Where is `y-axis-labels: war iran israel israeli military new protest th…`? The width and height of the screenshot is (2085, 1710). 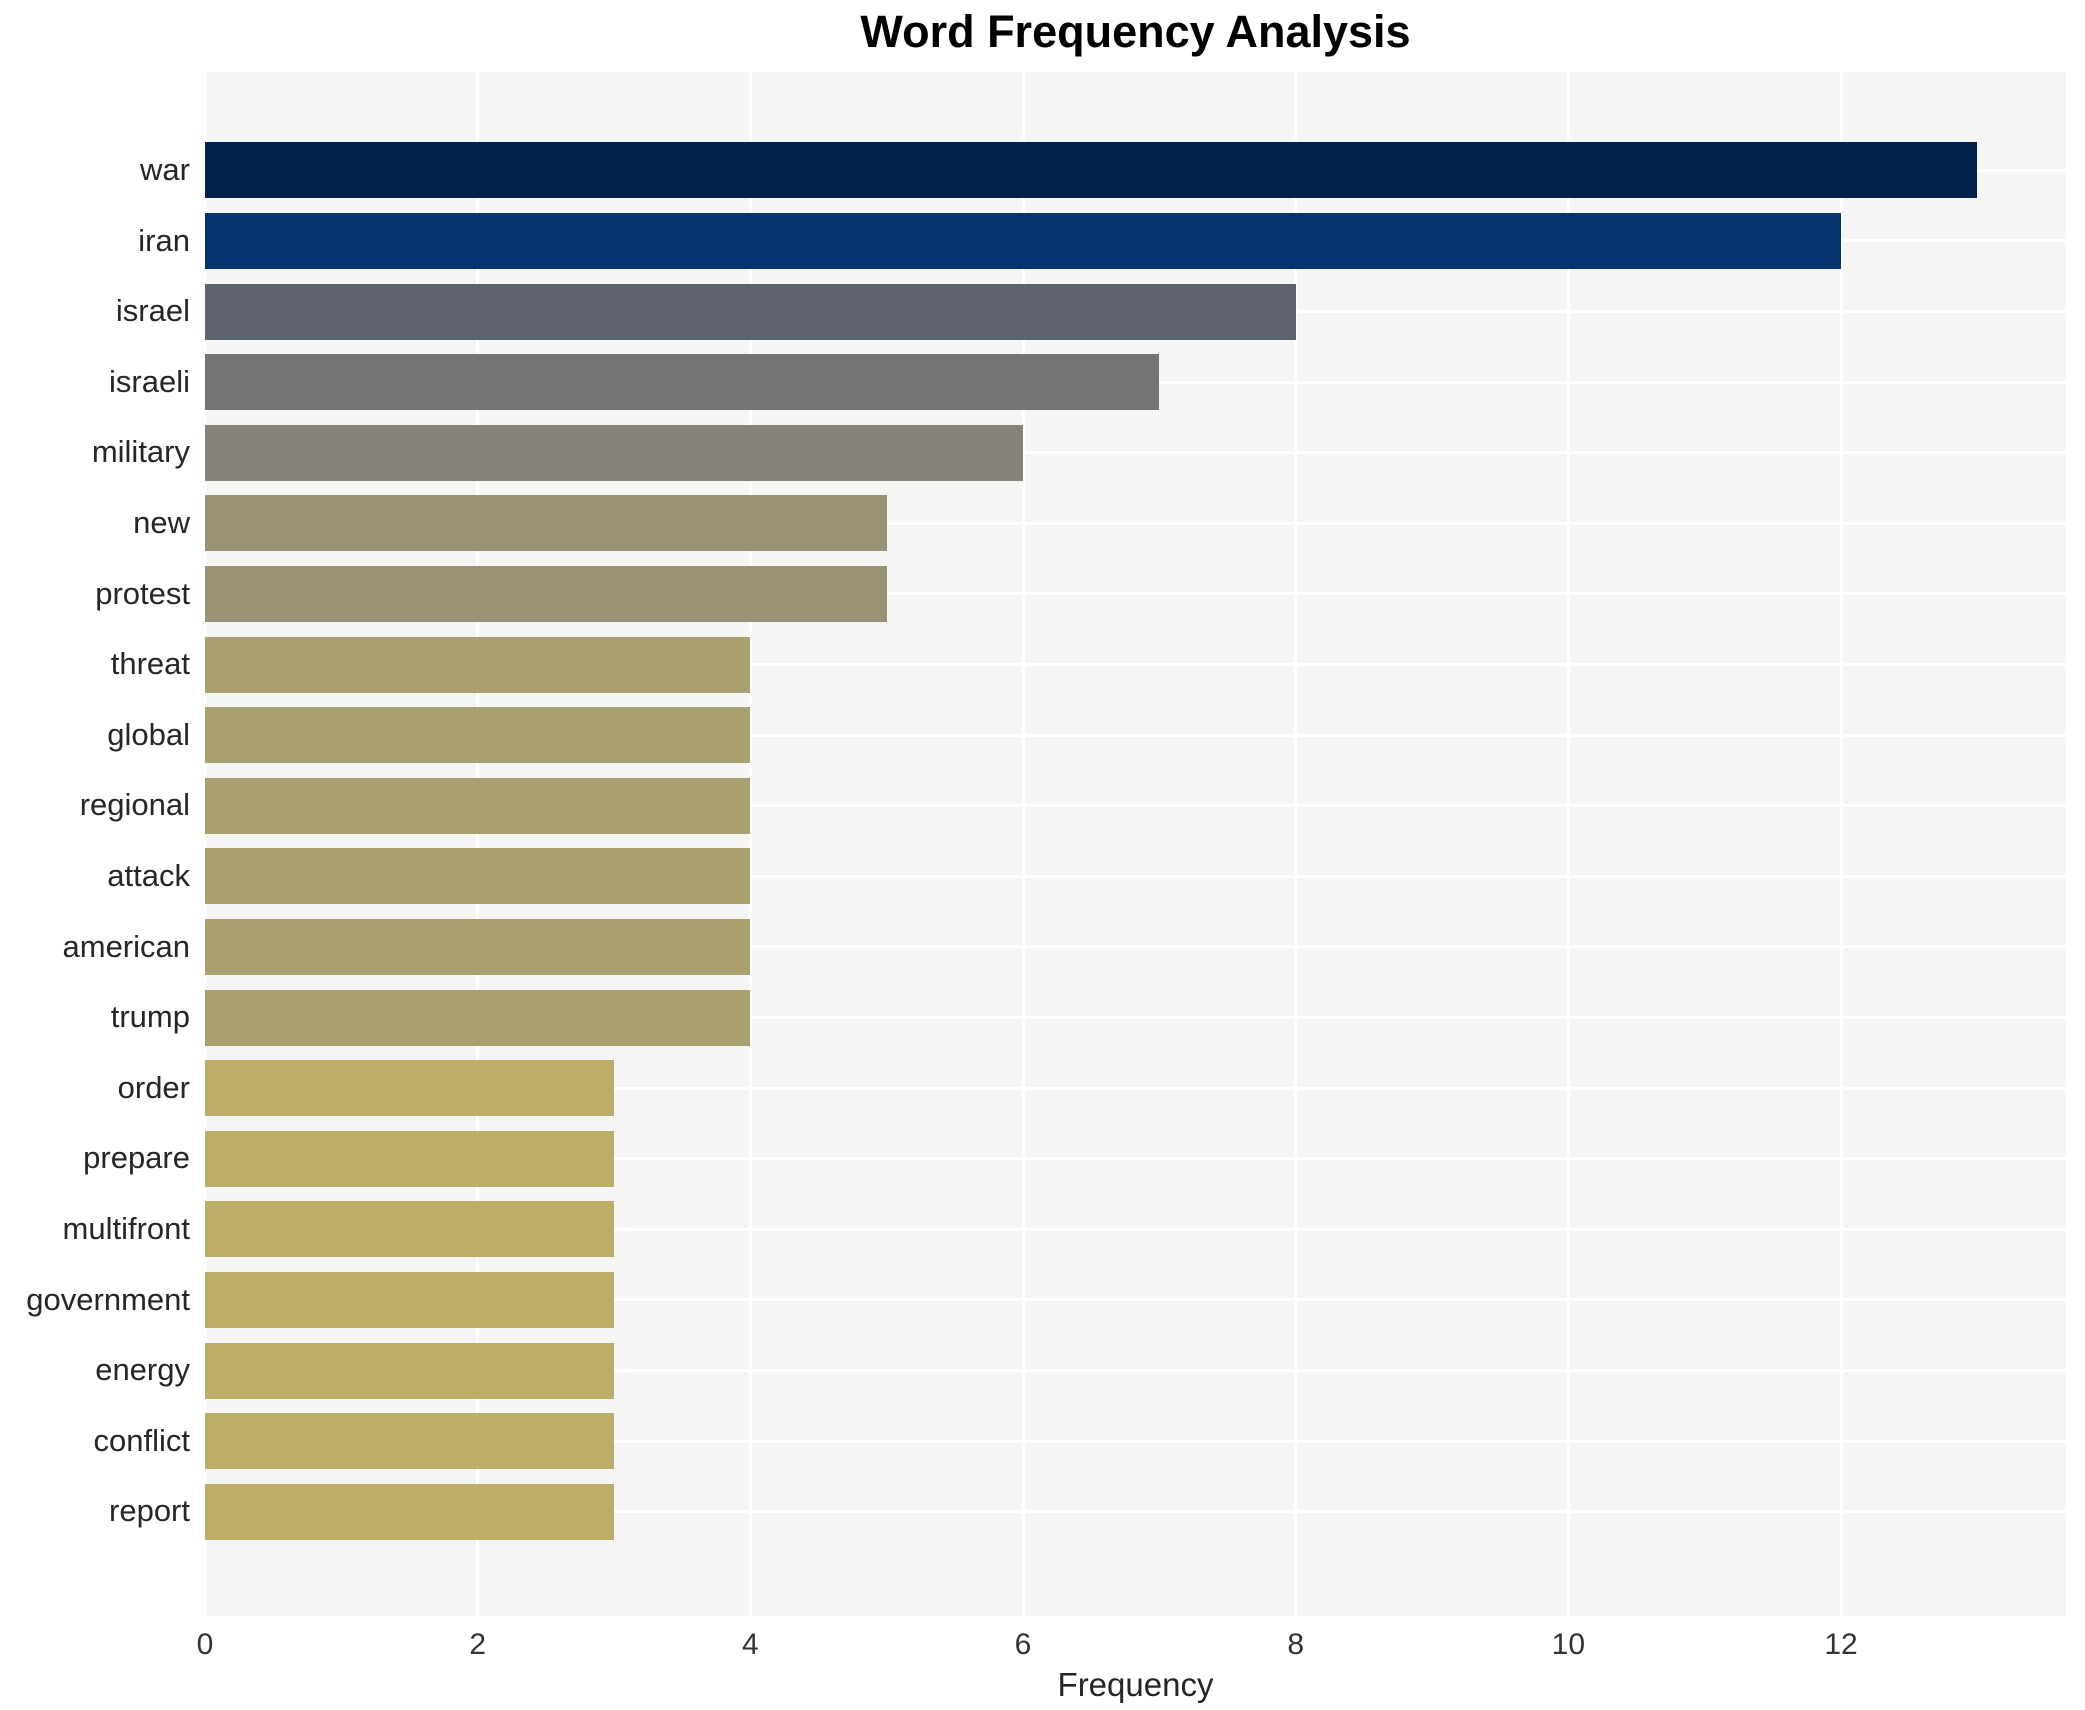
y-axis-labels: war iran israel israeli military new protest th… is located at coordinates (95, 844).